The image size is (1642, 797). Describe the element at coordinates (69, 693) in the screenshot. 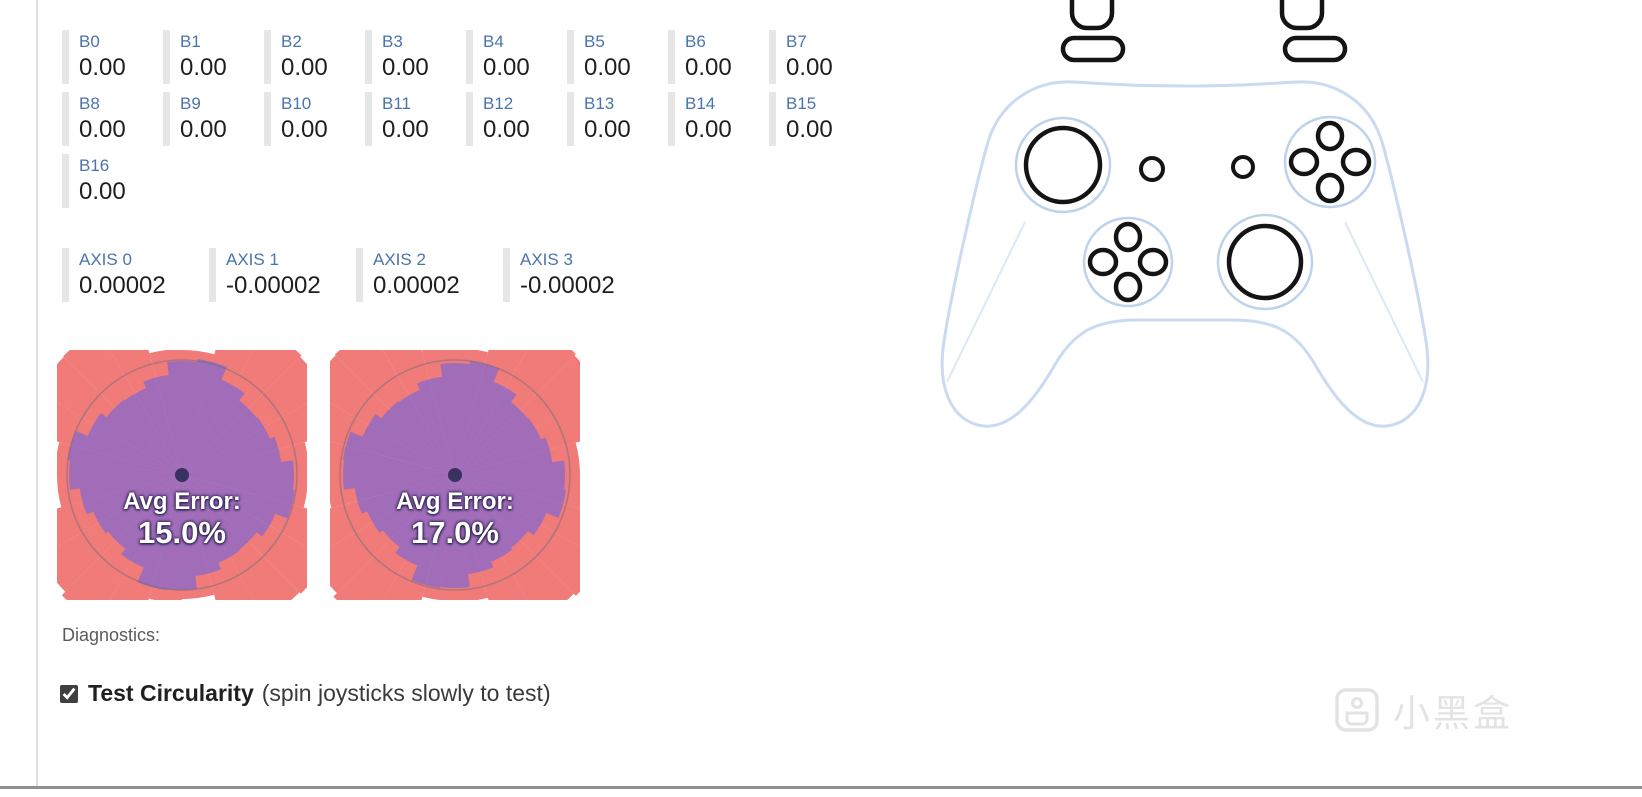

I see `circularity-checkbox` at that location.